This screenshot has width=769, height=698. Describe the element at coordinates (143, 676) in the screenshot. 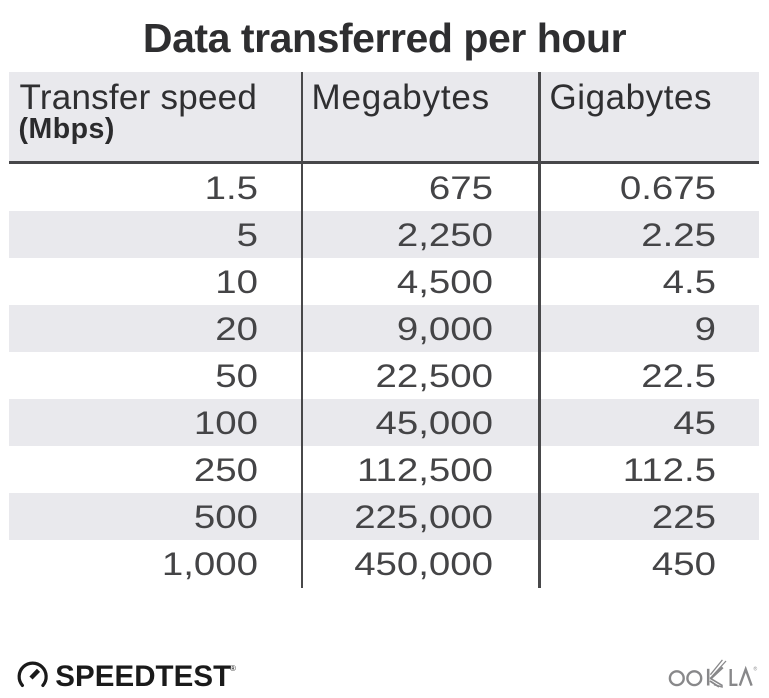

I see `svg-text: SPEEDTEST` at that location.